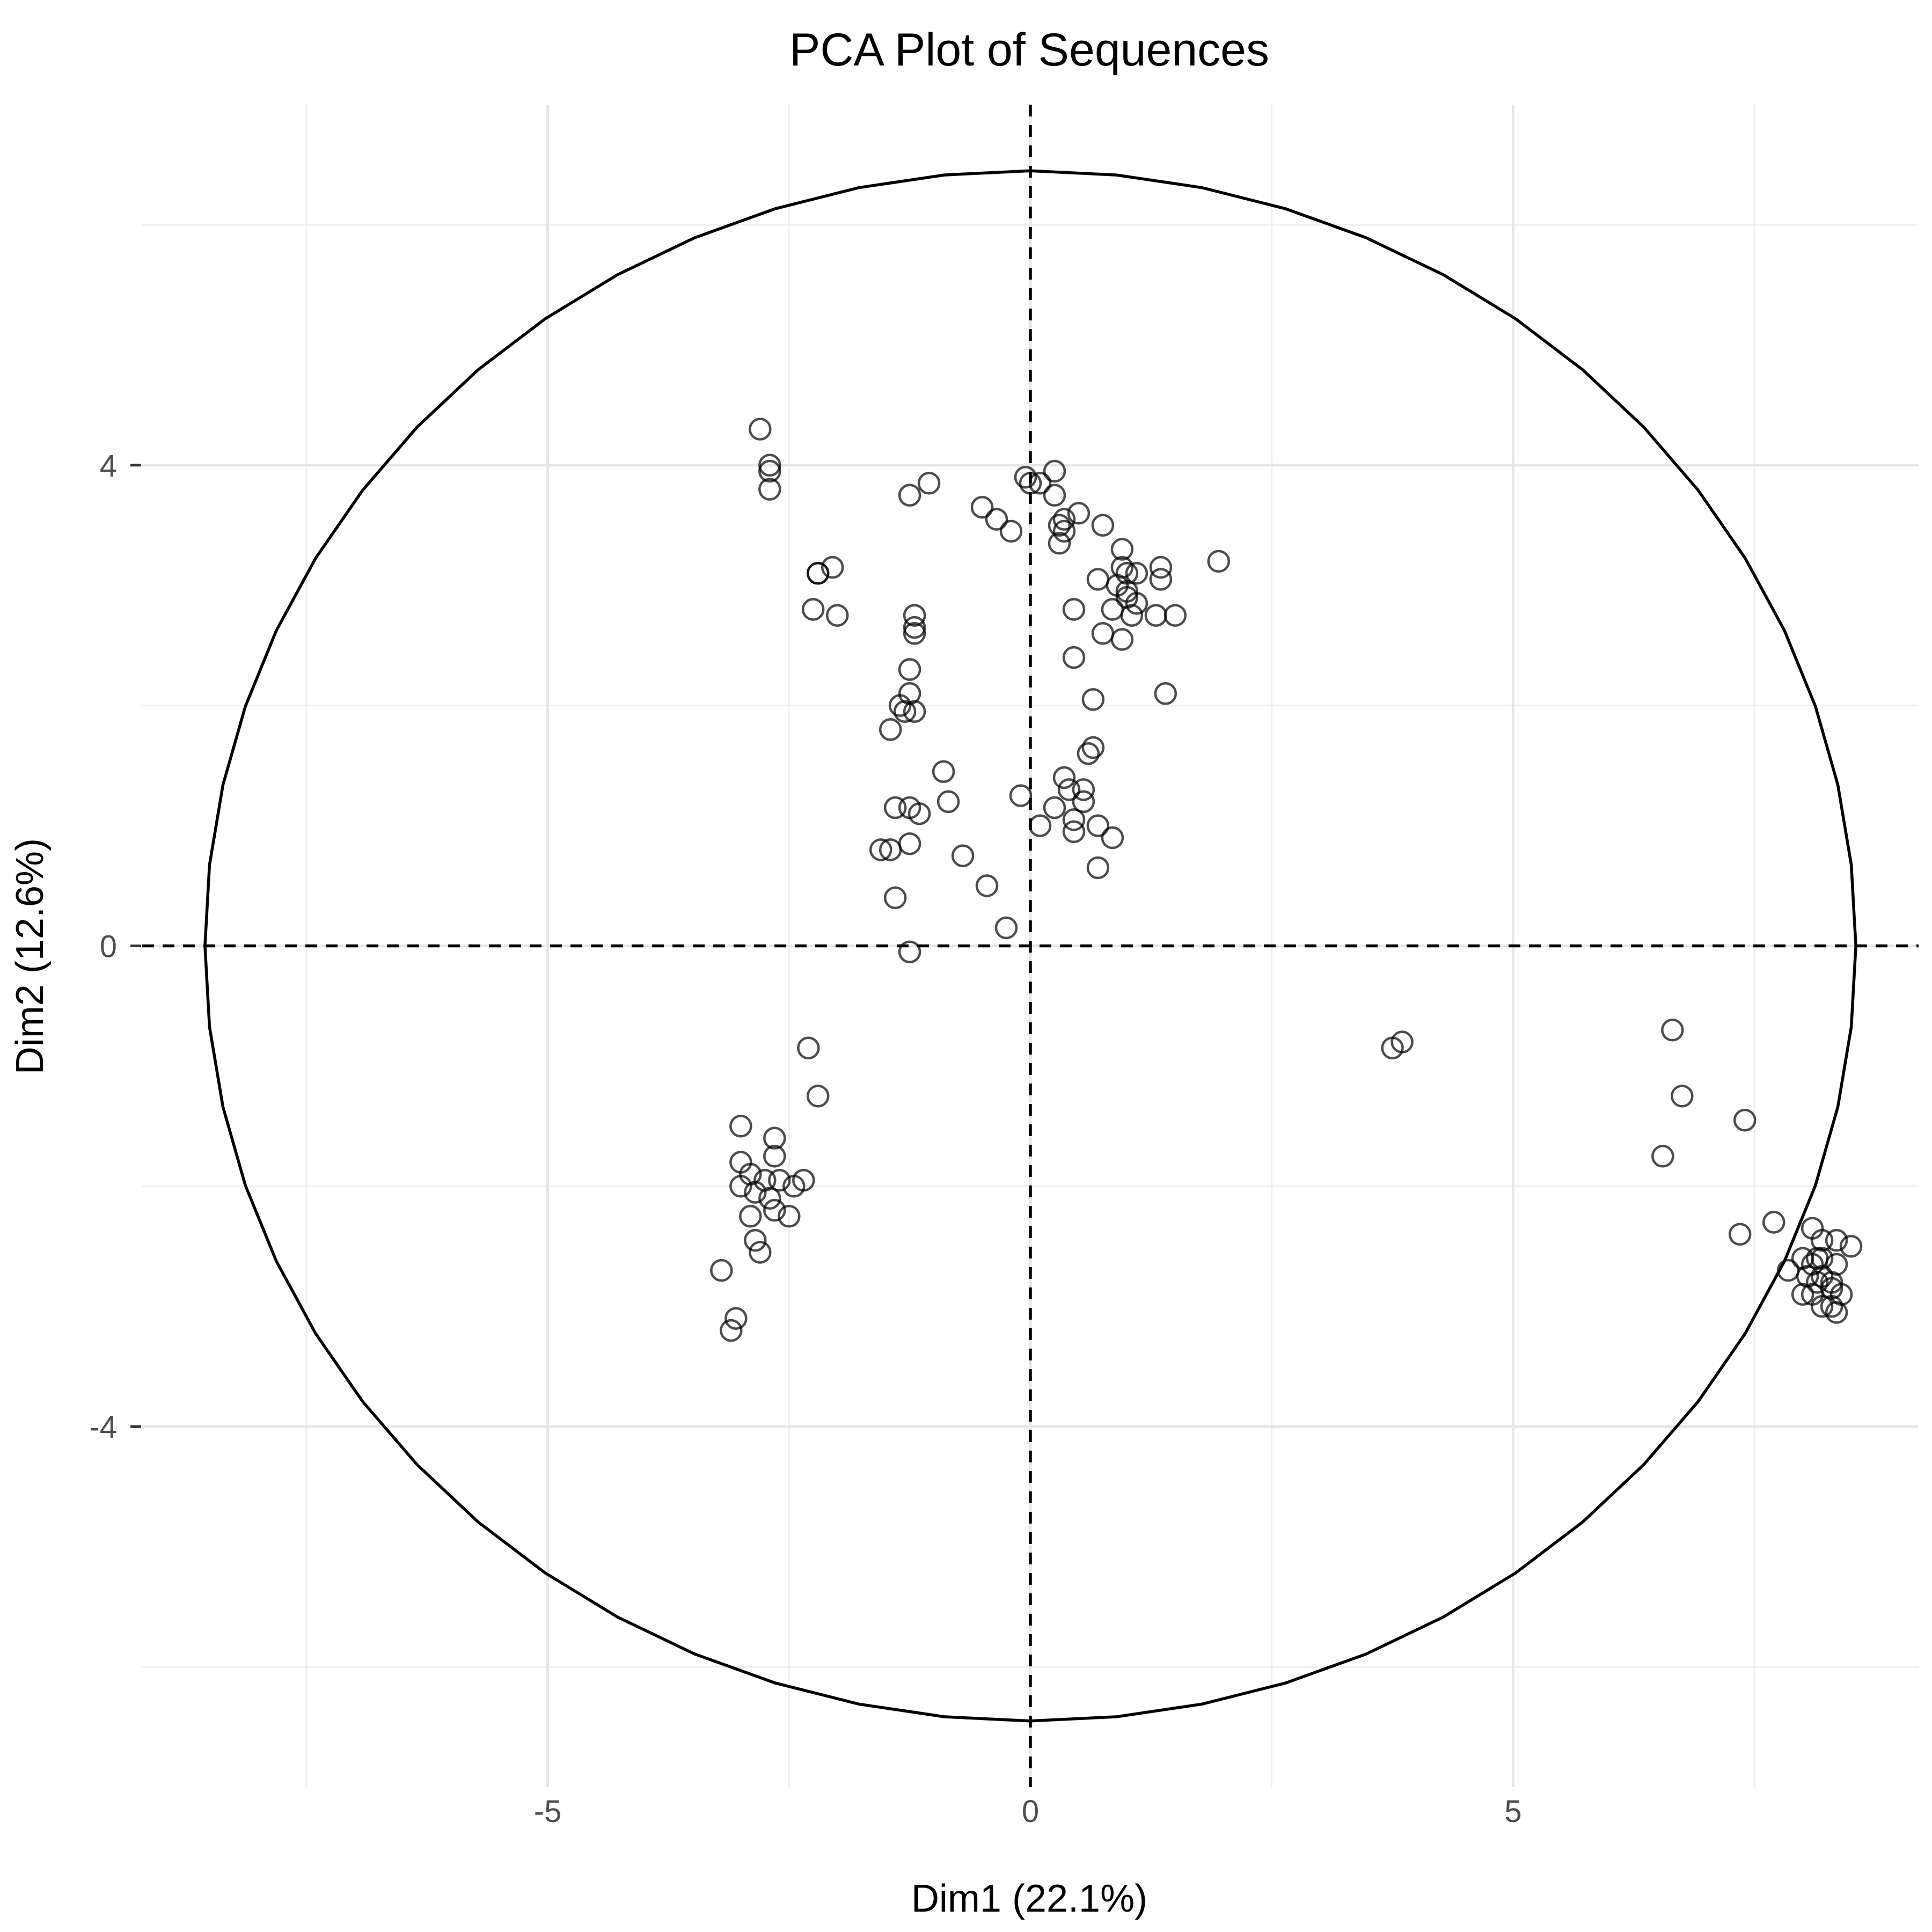  What do you see at coordinates (30, 956) in the screenshot?
I see `y-axis-title: Dim2 (12.6%)` at bounding box center [30, 956].